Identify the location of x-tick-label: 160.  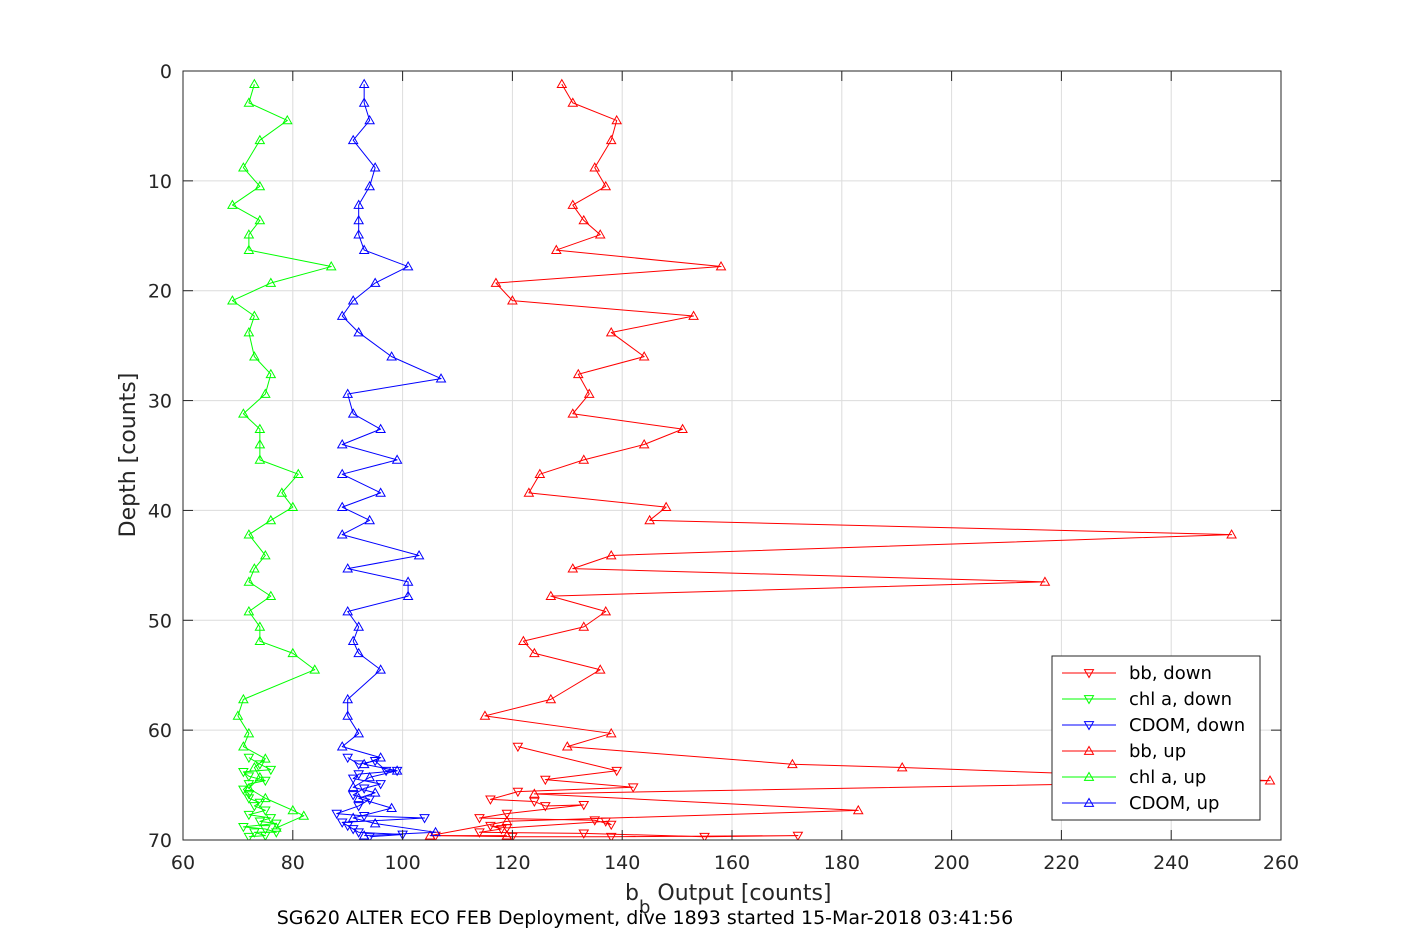
(732, 863).